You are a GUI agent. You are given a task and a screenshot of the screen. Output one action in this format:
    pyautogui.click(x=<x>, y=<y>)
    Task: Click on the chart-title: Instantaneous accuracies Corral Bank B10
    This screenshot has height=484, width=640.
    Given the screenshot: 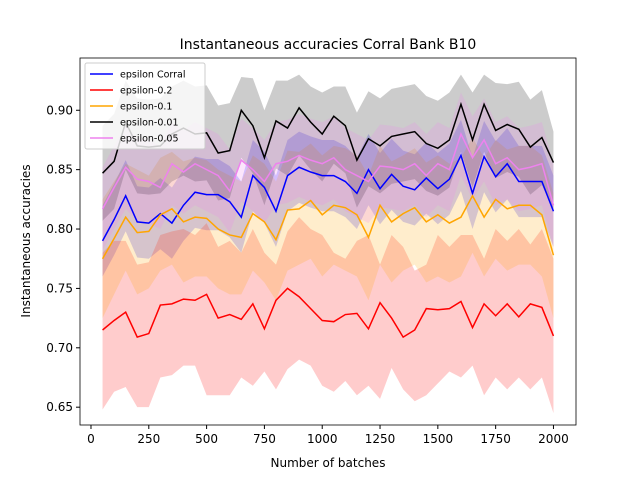 What is the action you would take?
    pyautogui.click(x=328, y=45)
    